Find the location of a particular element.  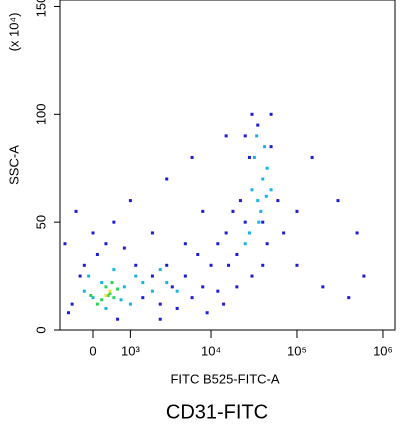

x-tick-label: 10⁴ is located at coordinates (211, 350).